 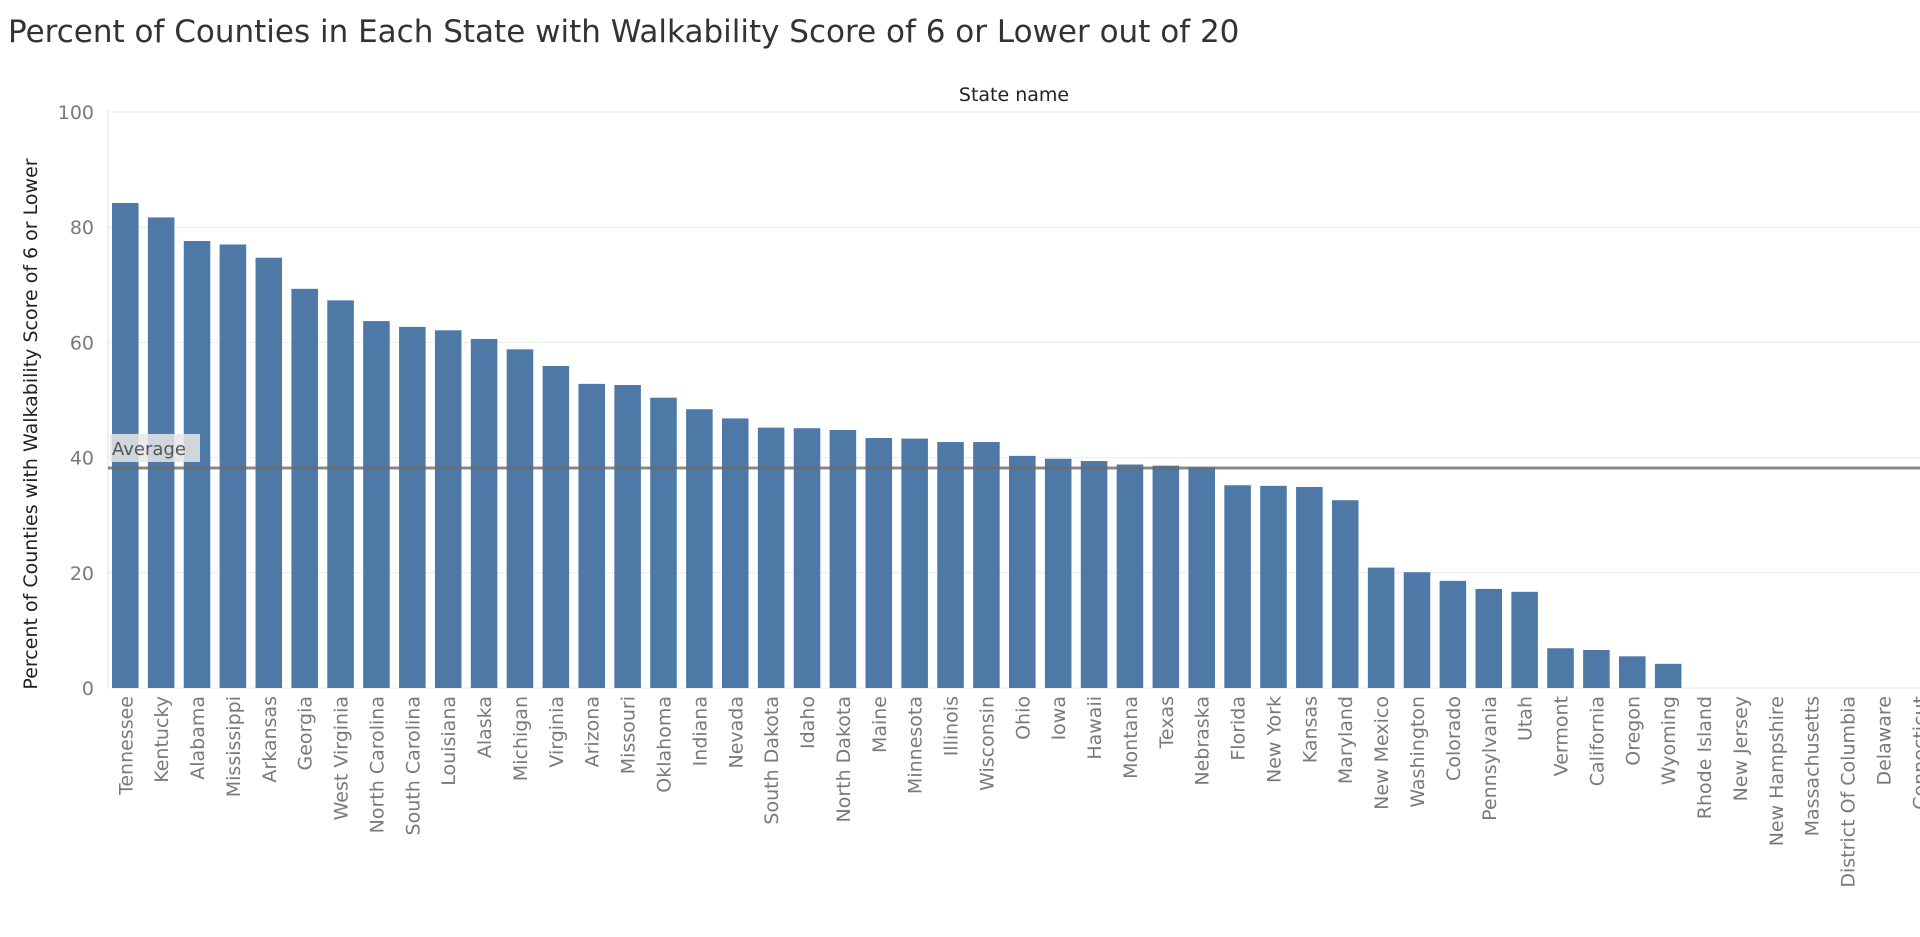 I want to click on bar-nevada, so click(x=735, y=553).